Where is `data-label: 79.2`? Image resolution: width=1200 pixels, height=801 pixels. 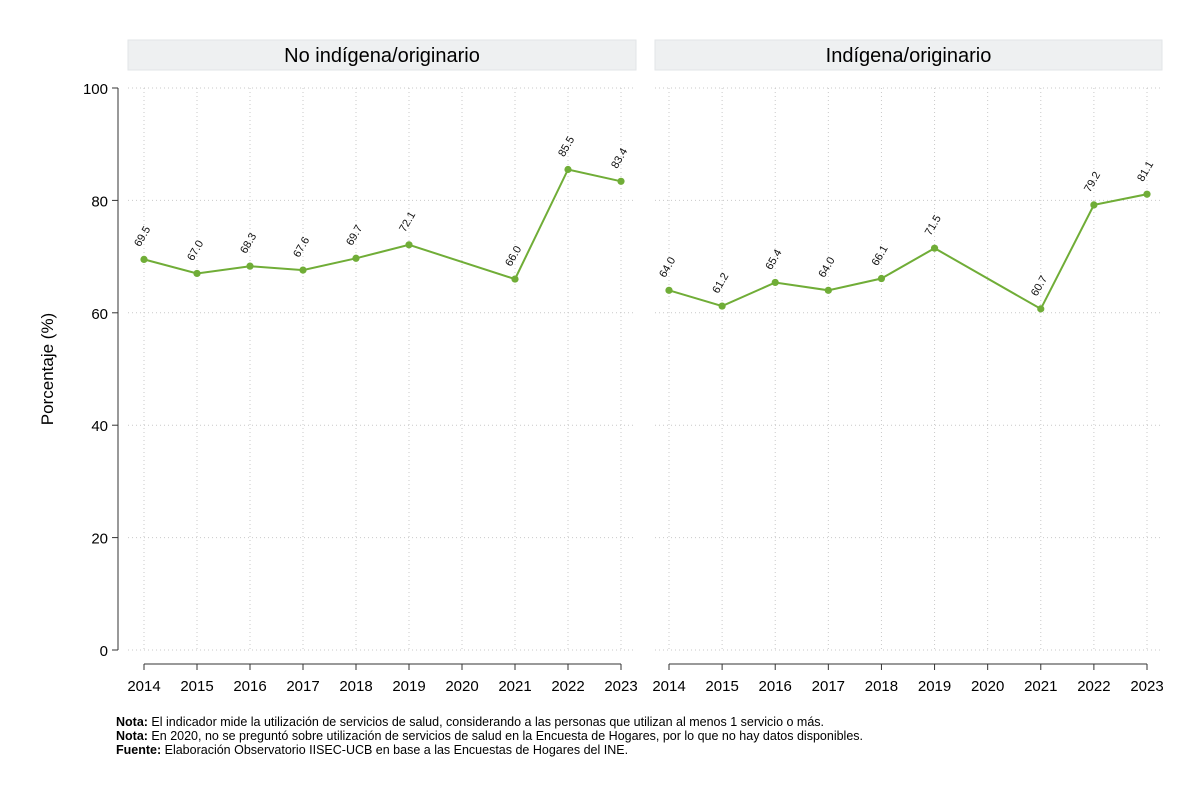
data-label: 79.2 is located at coordinates (1092, 182).